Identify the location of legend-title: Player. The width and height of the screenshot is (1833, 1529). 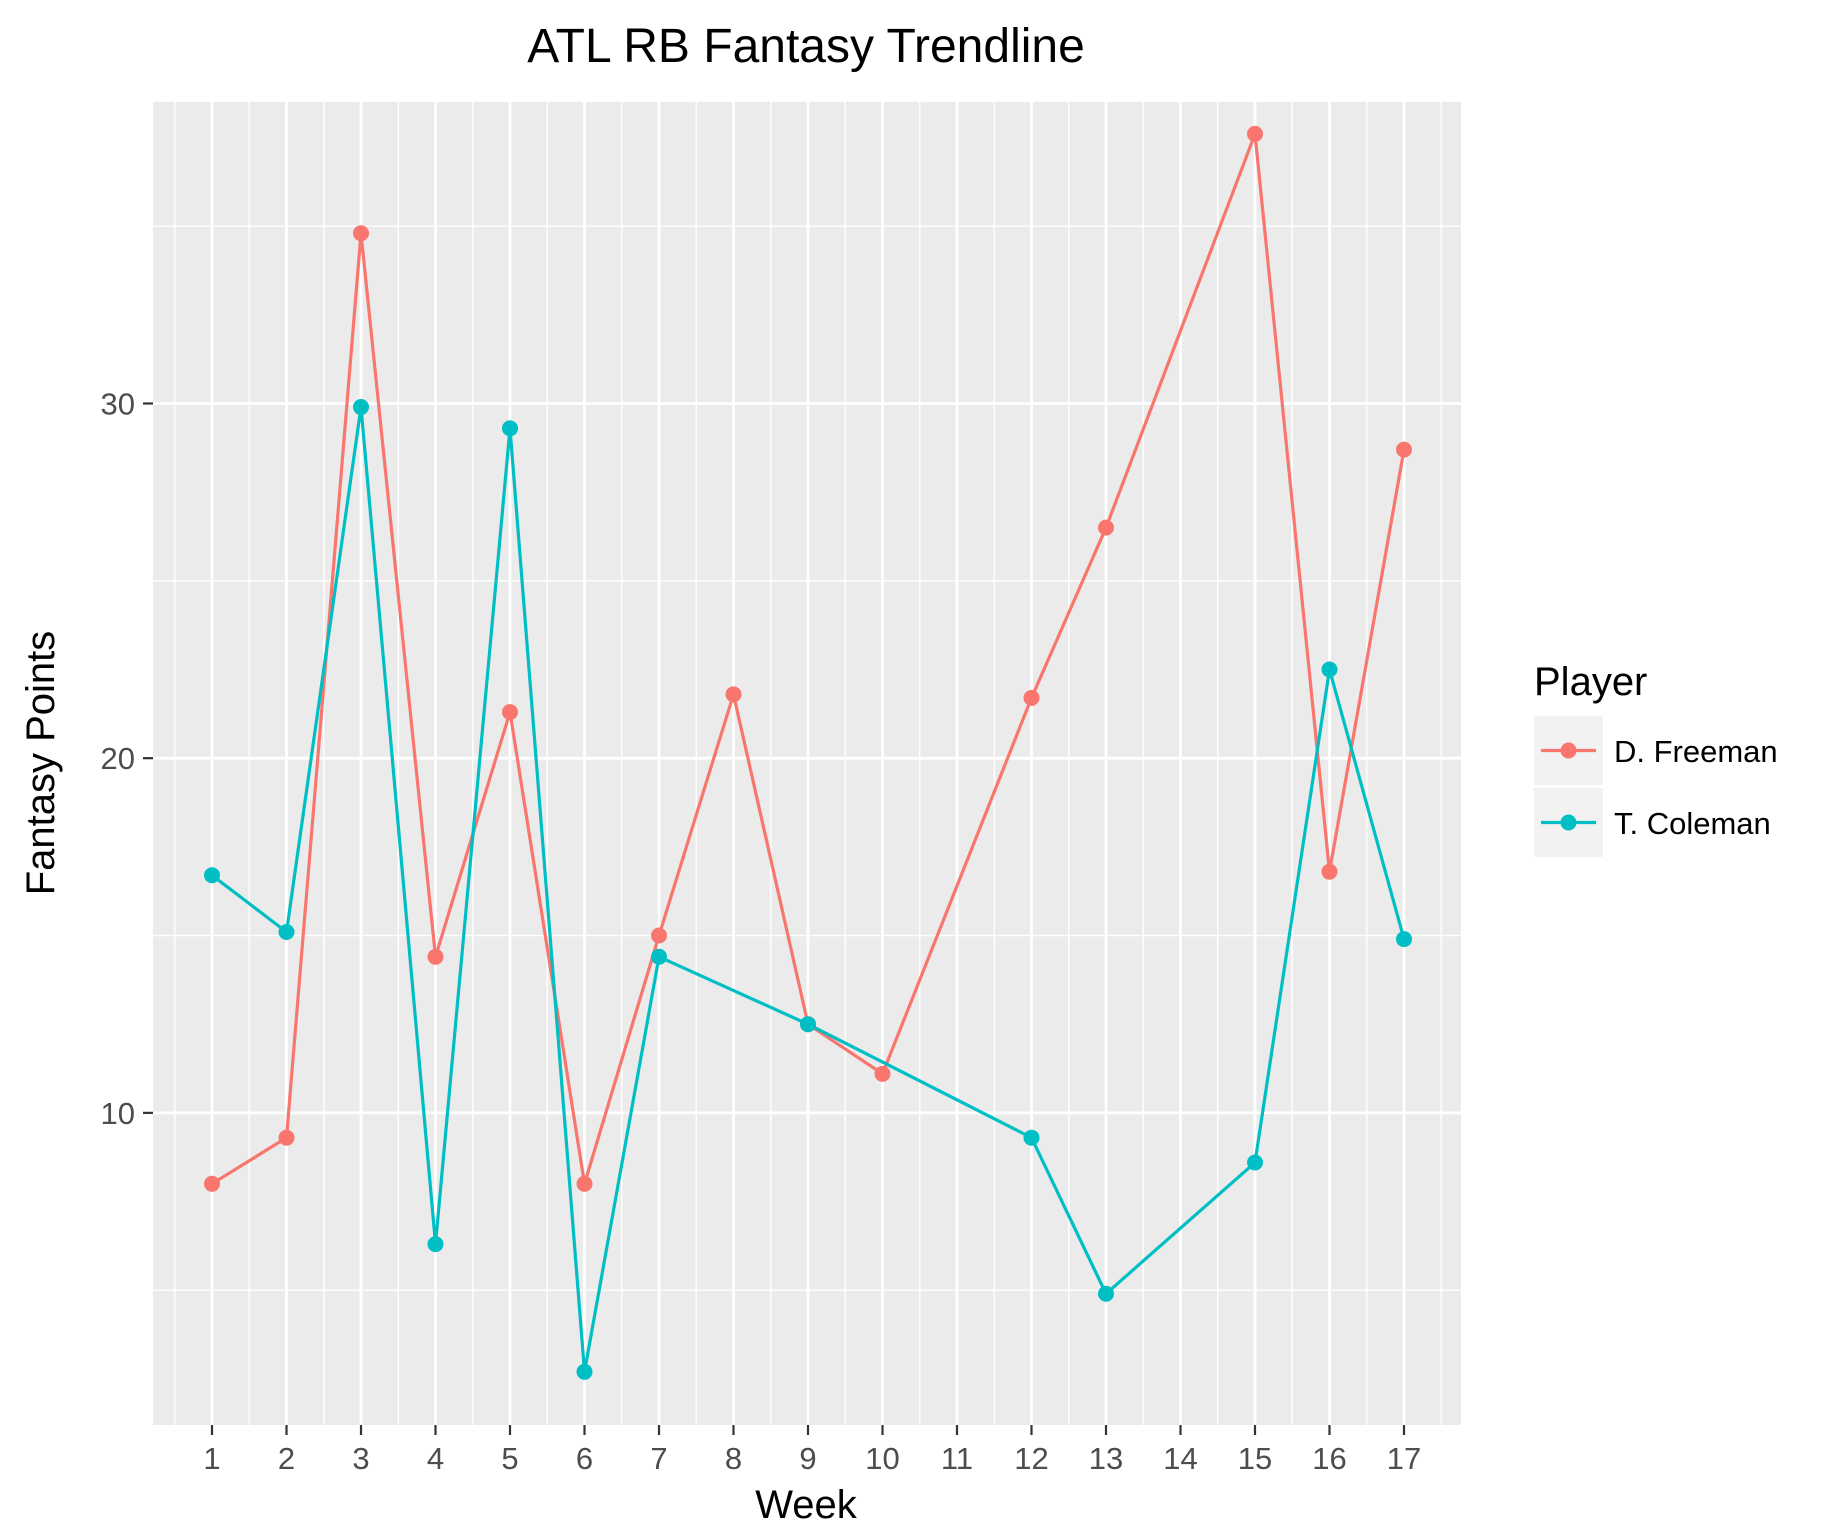
(1590, 682).